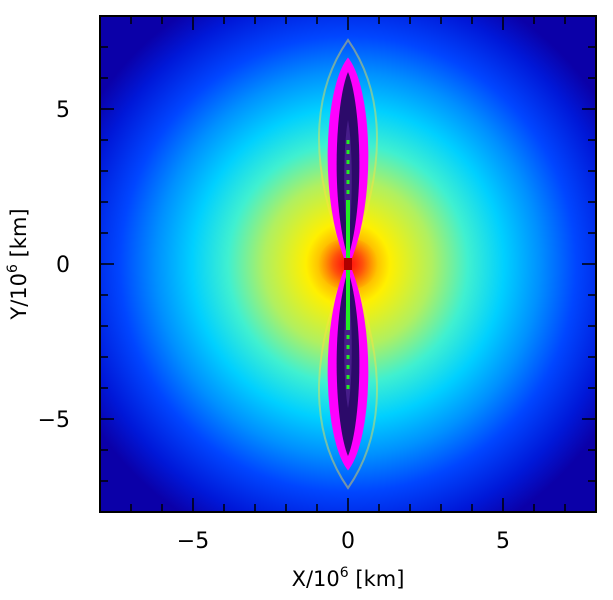  I want to click on contour-lines, so click(348, 264).